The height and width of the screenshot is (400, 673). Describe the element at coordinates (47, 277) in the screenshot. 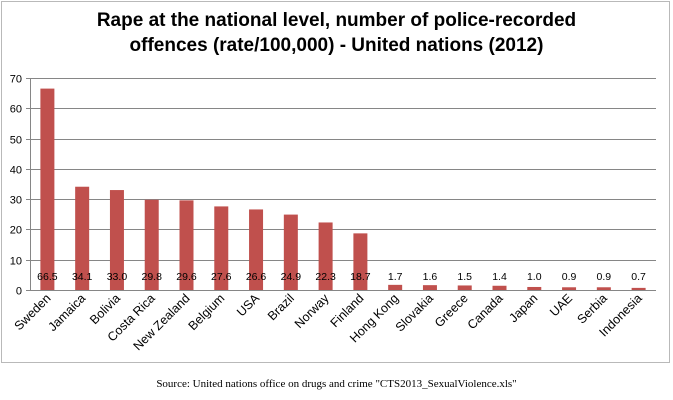

I see `data-label: 66.5` at that location.